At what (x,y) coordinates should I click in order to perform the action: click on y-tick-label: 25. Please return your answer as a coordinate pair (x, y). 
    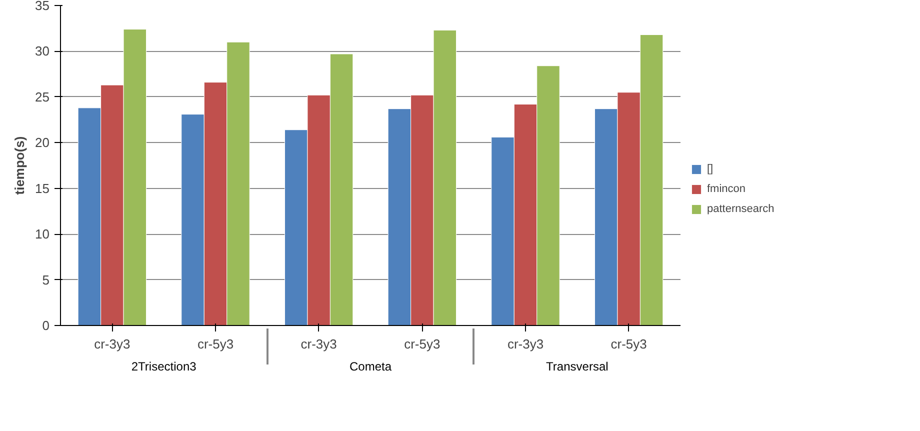
    Looking at the image, I should click on (42, 96).